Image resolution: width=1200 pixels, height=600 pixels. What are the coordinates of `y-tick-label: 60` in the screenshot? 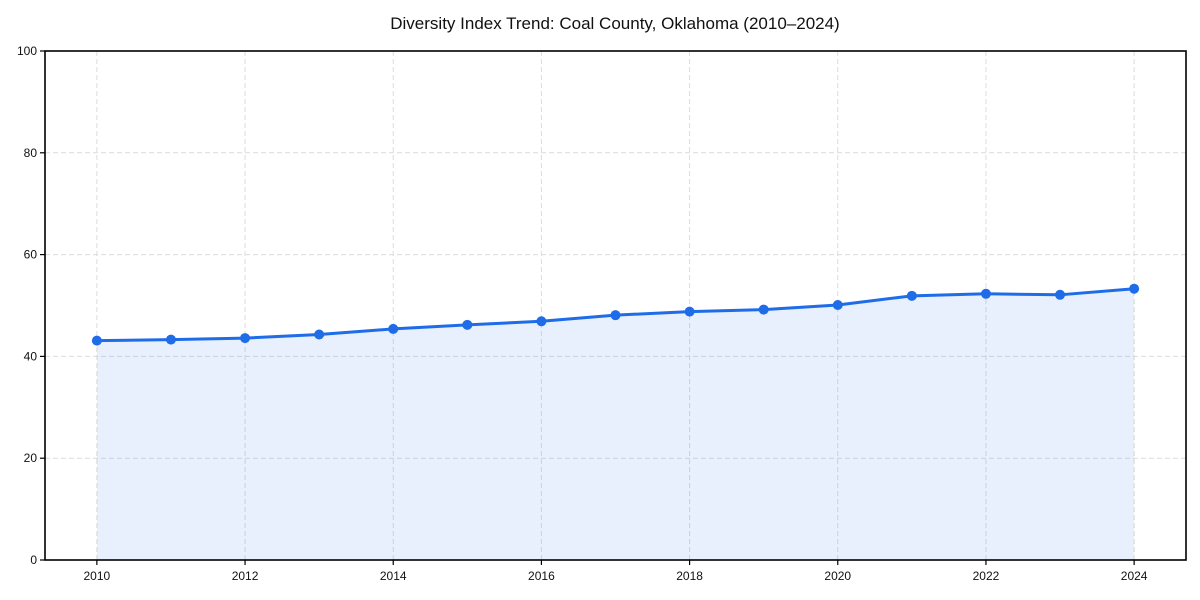 It's located at (31, 255).